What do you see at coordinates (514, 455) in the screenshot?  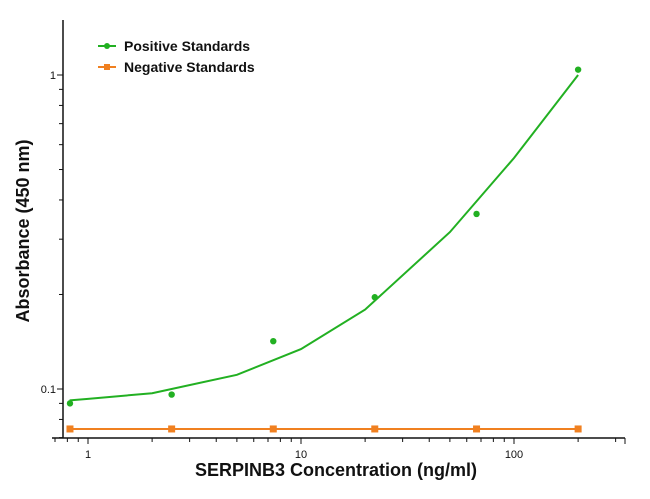 I see `x-tick-label: 100` at bounding box center [514, 455].